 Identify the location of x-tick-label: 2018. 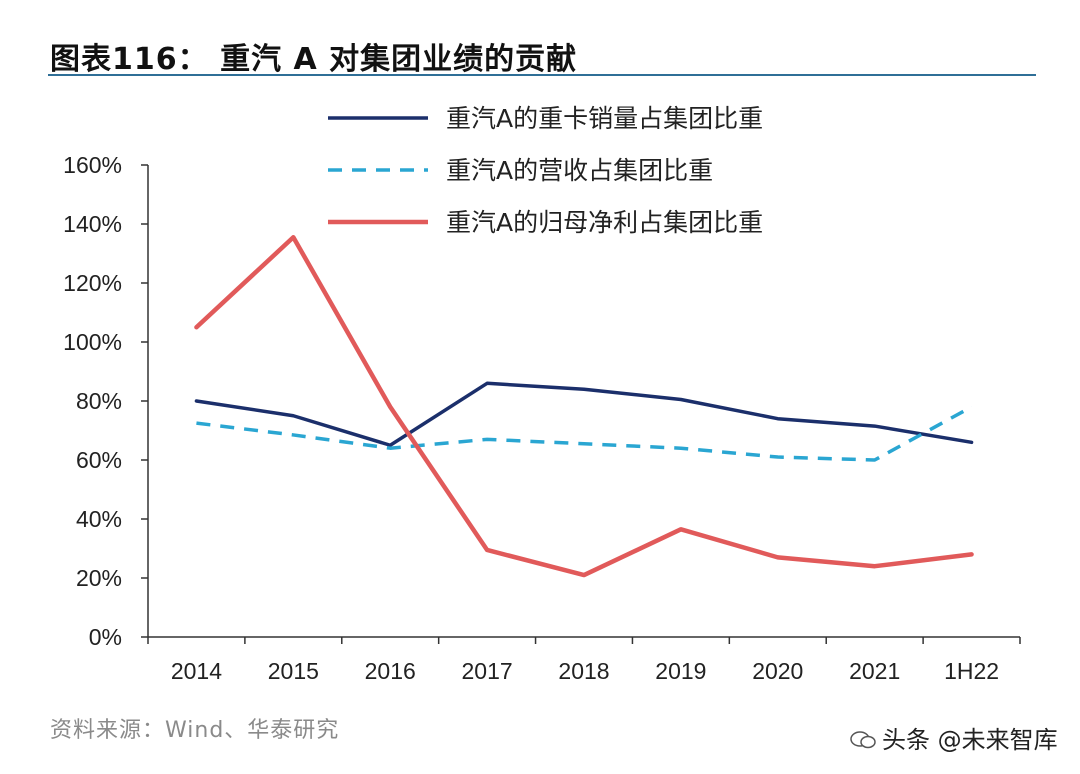
(583, 671).